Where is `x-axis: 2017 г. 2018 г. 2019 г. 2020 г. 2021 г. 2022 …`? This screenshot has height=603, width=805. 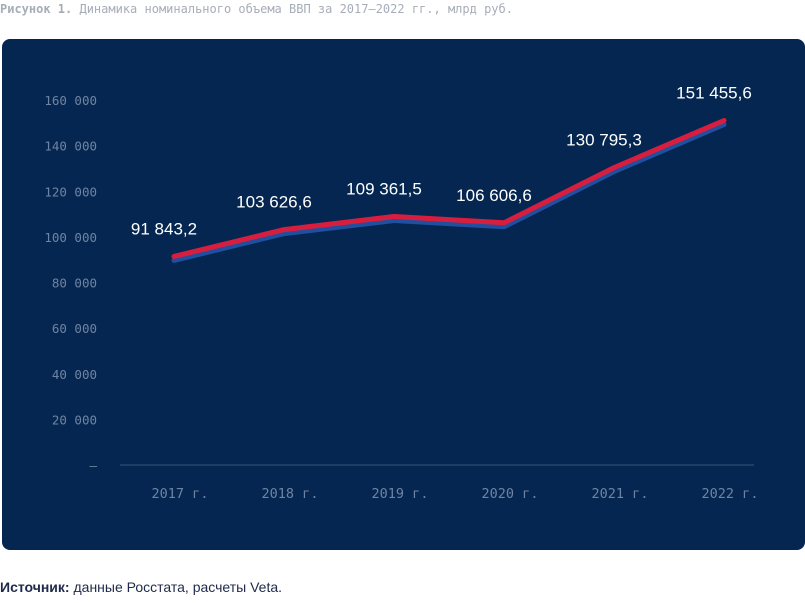 x-axis: 2017 г. 2018 г. 2019 г. 2020 г. 2021 г. 2022 … is located at coordinates (455, 494).